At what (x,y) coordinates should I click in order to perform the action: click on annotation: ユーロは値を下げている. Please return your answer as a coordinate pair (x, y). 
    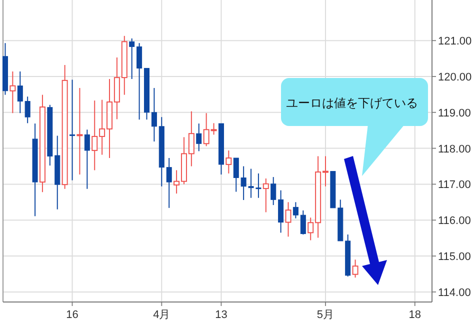
    Looking at the image, I should click on (352, 103).